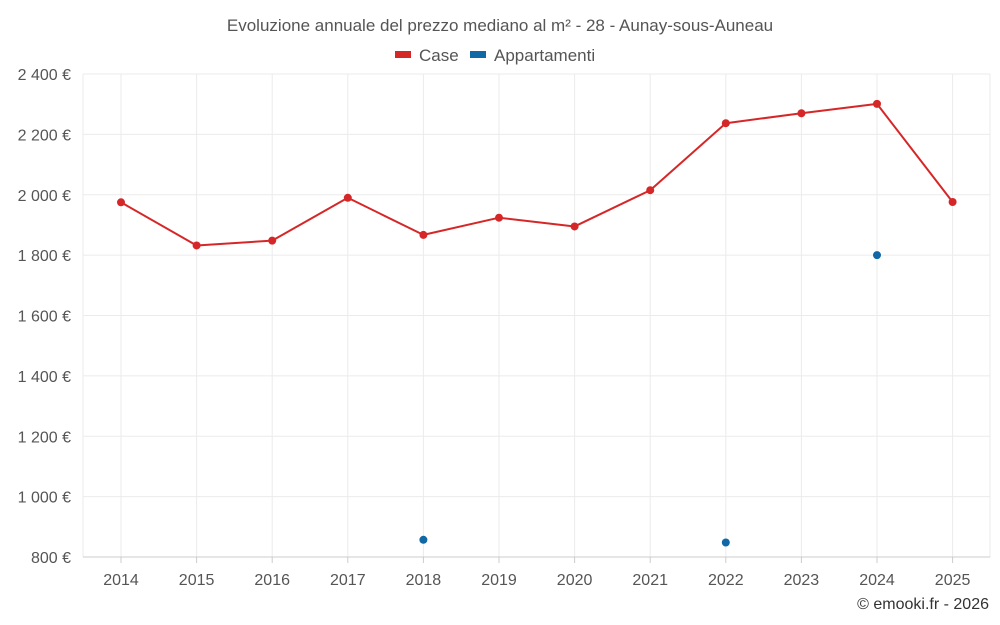  Describe the element at coordinates (439, 55) in the screenshot. I see `legend-label-case: Case` at that location.